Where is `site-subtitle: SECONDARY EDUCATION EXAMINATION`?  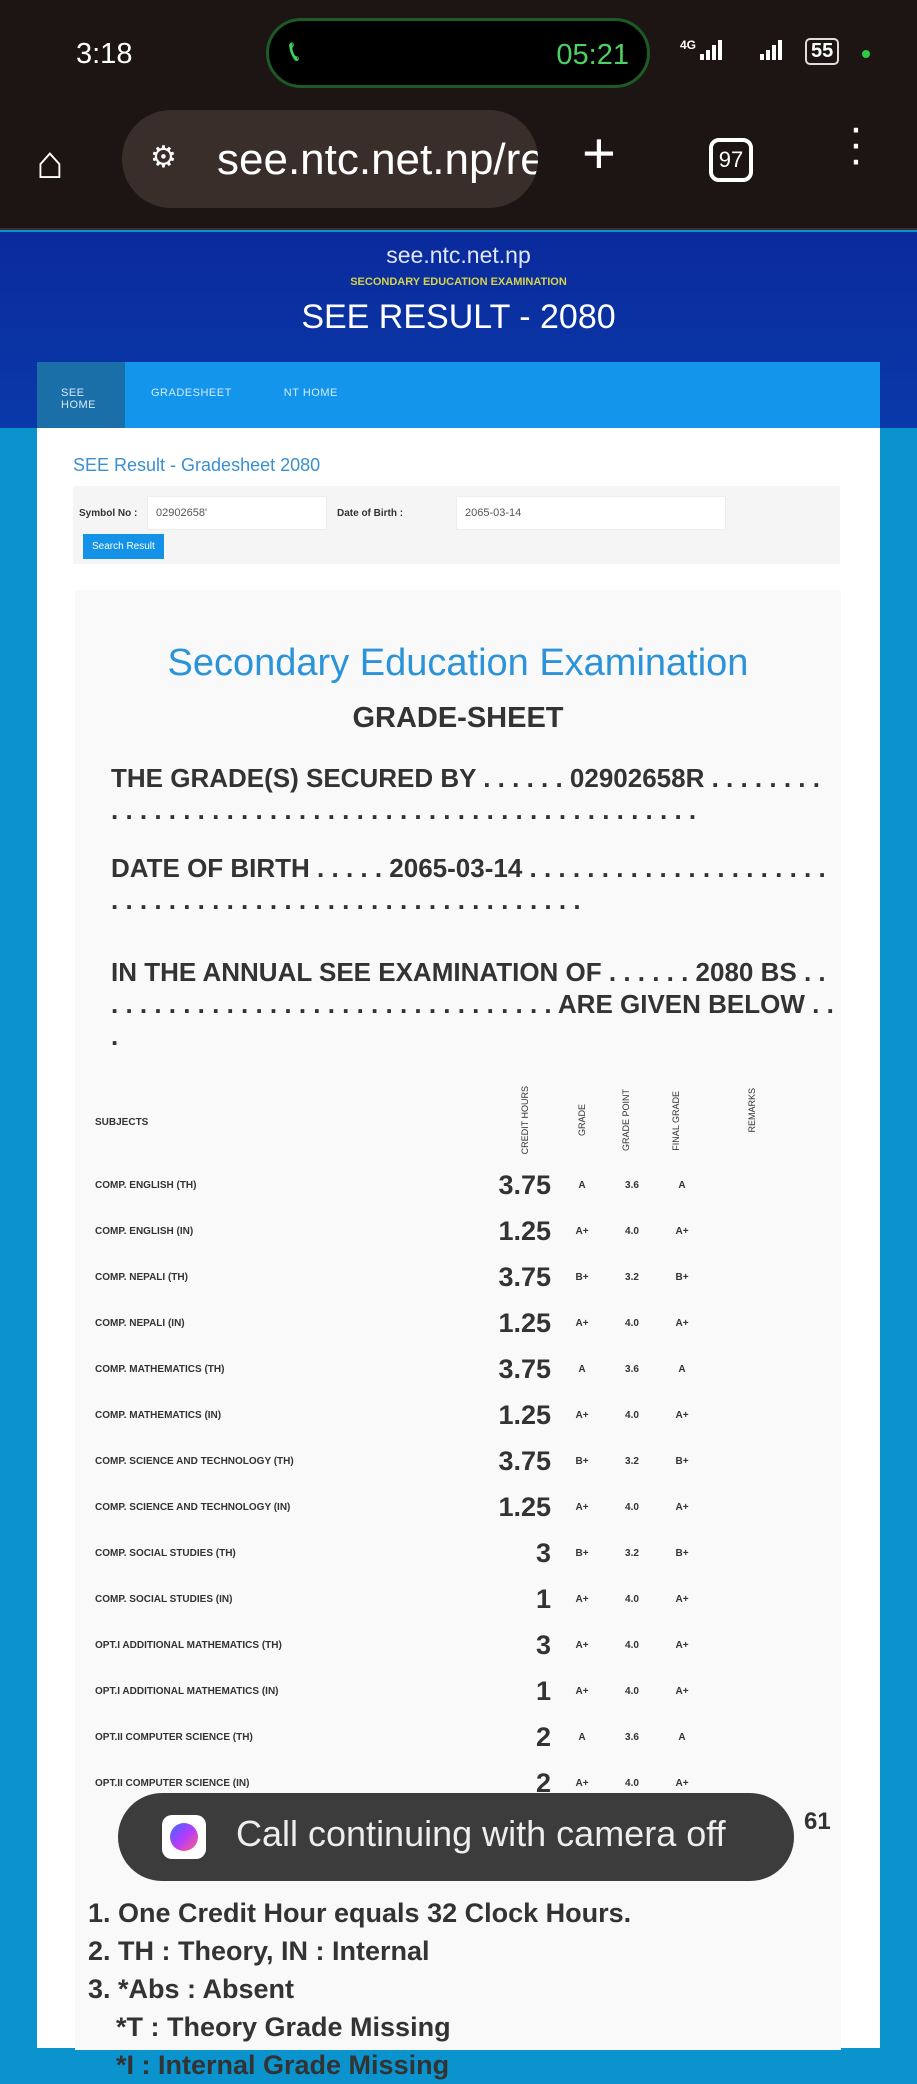
site-subtitle: SECONDARY EDUCATION EXAMINATION is located at coordinates (458, 282).